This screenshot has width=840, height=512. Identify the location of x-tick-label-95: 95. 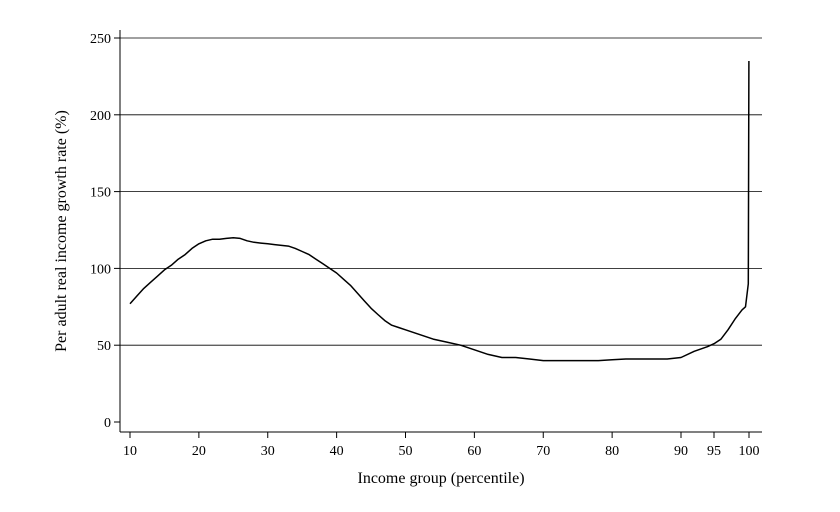
(714, 451).